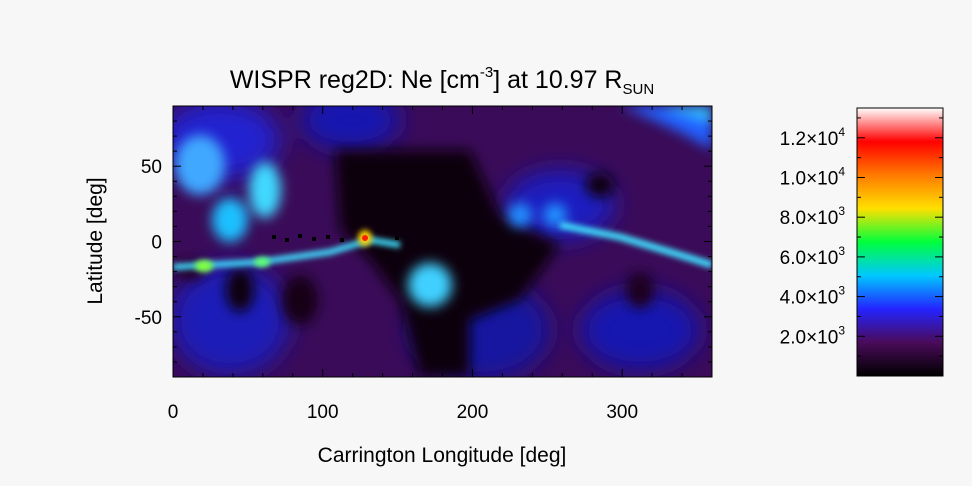  I want to click on speckles, so click(335, 238).